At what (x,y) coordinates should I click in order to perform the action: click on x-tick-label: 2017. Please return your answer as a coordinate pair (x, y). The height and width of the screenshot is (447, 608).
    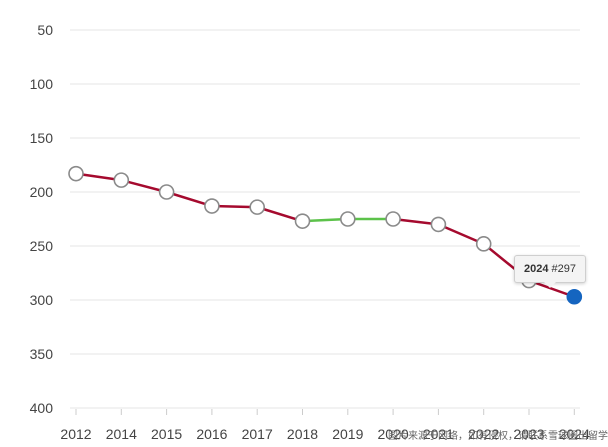
    Looking at the image, I should click on (257, 434).